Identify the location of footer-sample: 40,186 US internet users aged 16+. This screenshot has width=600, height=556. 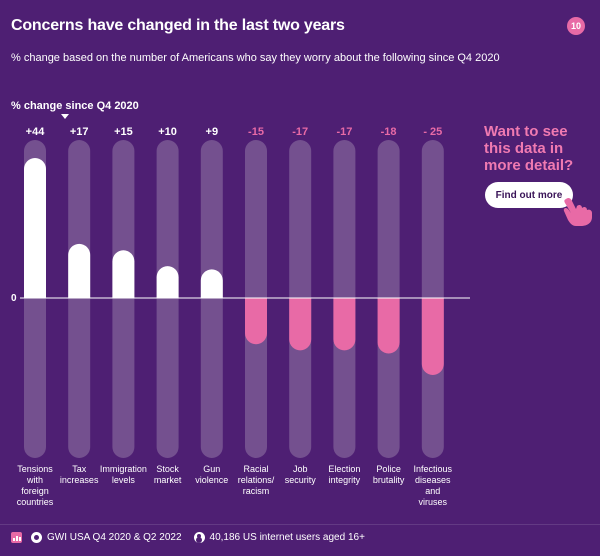
(287, 537).